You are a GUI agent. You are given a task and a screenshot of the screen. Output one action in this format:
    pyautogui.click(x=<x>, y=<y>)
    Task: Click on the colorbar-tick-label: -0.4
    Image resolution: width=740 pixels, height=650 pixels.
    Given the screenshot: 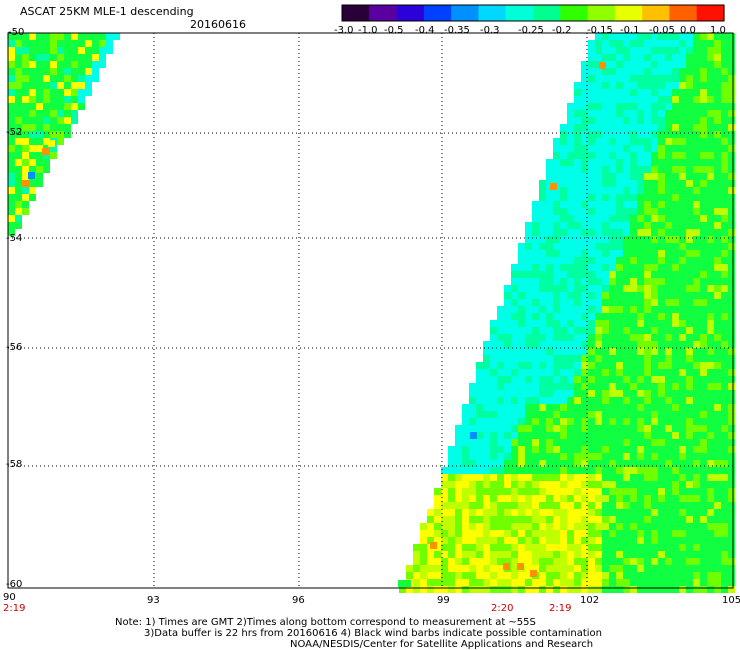 What is the action you would take?
    pyautogui.click(x=425, y=30)
    